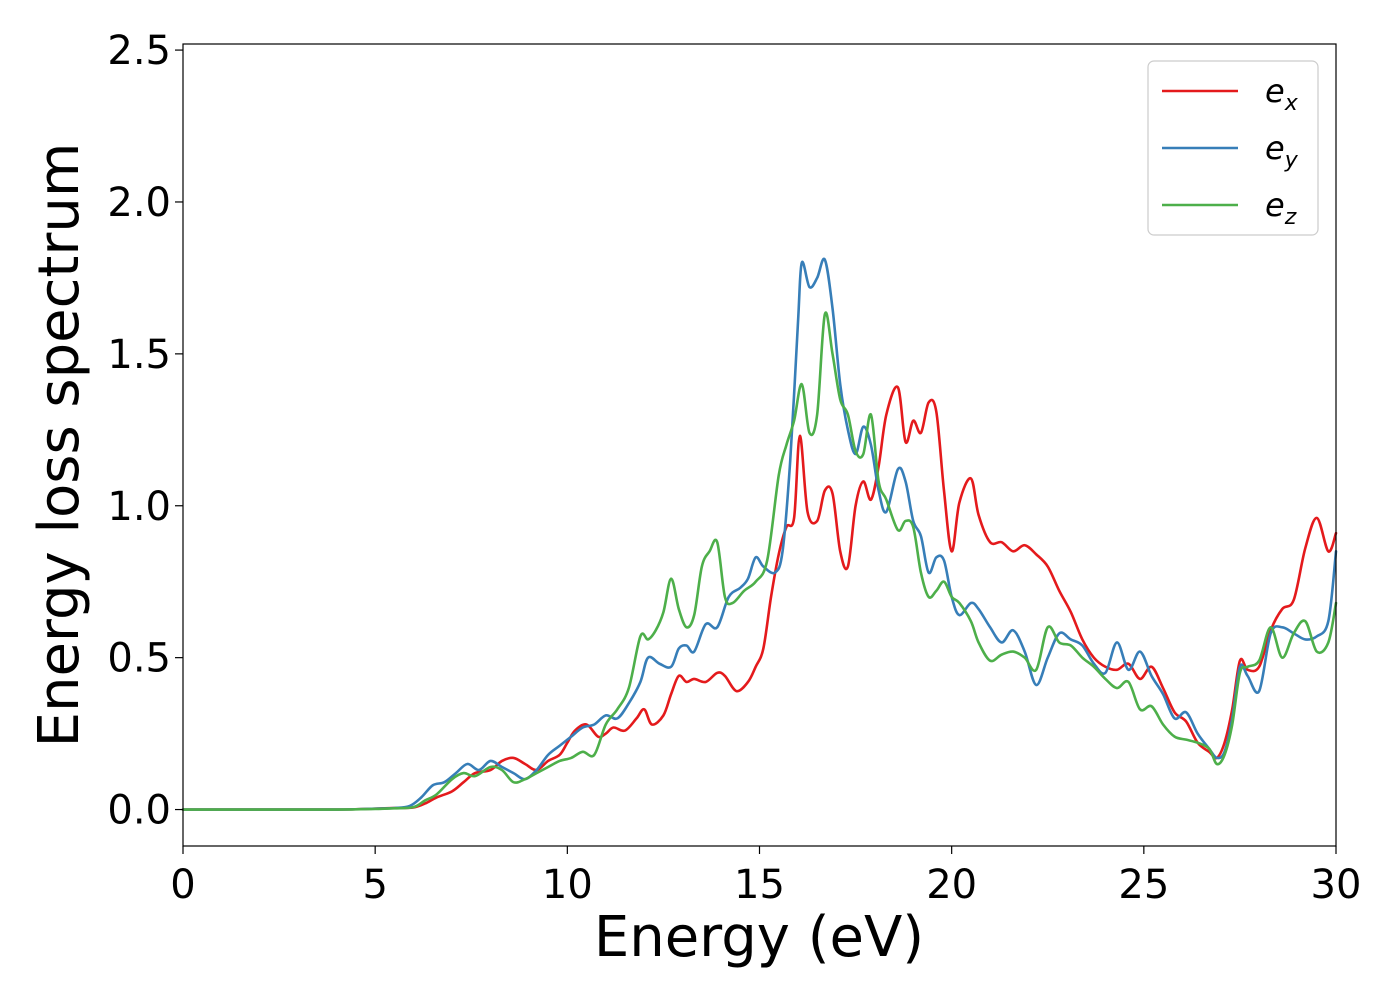 This screenshot has width=1400, height=1000. Describe the element at coordinates (139, 659) in the screenshot. I see `y-tick-label: 0.5` at that location.